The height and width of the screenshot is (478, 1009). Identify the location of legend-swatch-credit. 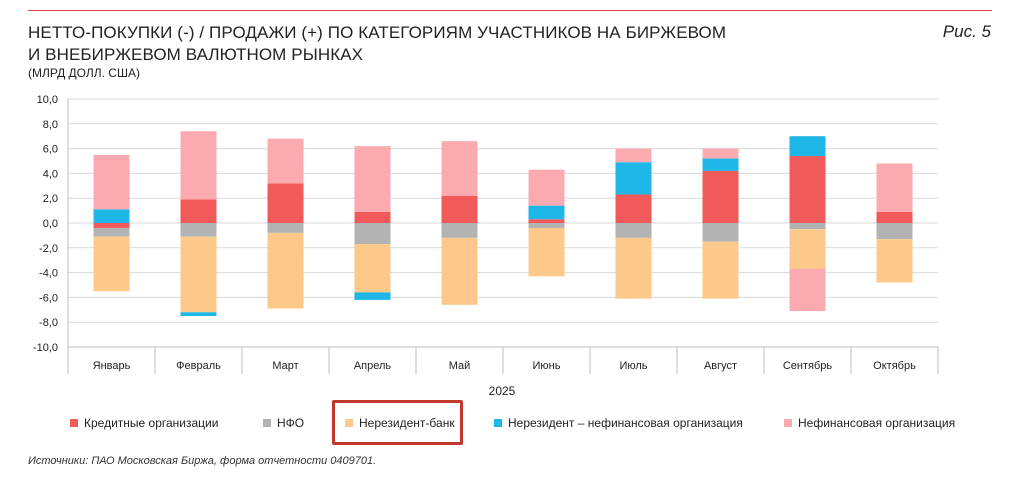
(74, 423).